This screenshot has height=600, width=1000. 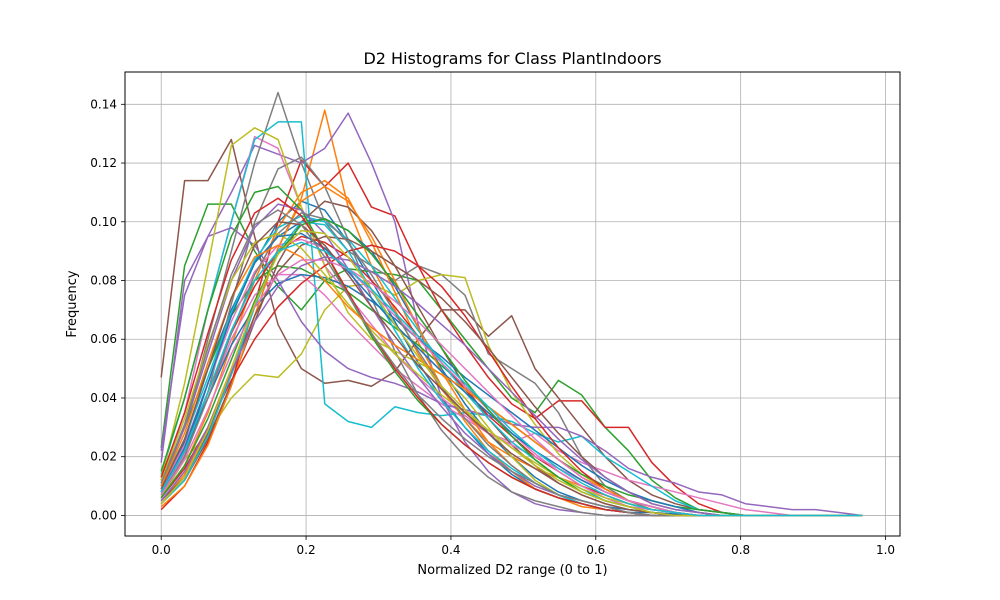 I want to click on x-axis-ticks: 0.0 0.2 0.4 0.6 0.8 1.0, so click(x=523, y=546).